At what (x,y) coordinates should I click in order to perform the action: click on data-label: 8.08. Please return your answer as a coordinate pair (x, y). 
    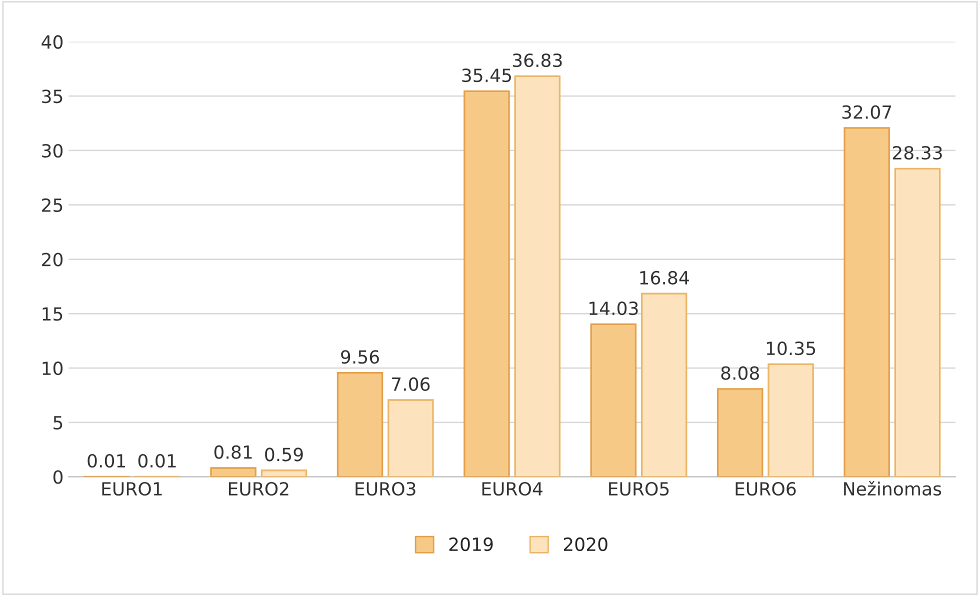
    Looking at the image, I should click on (740, 373).